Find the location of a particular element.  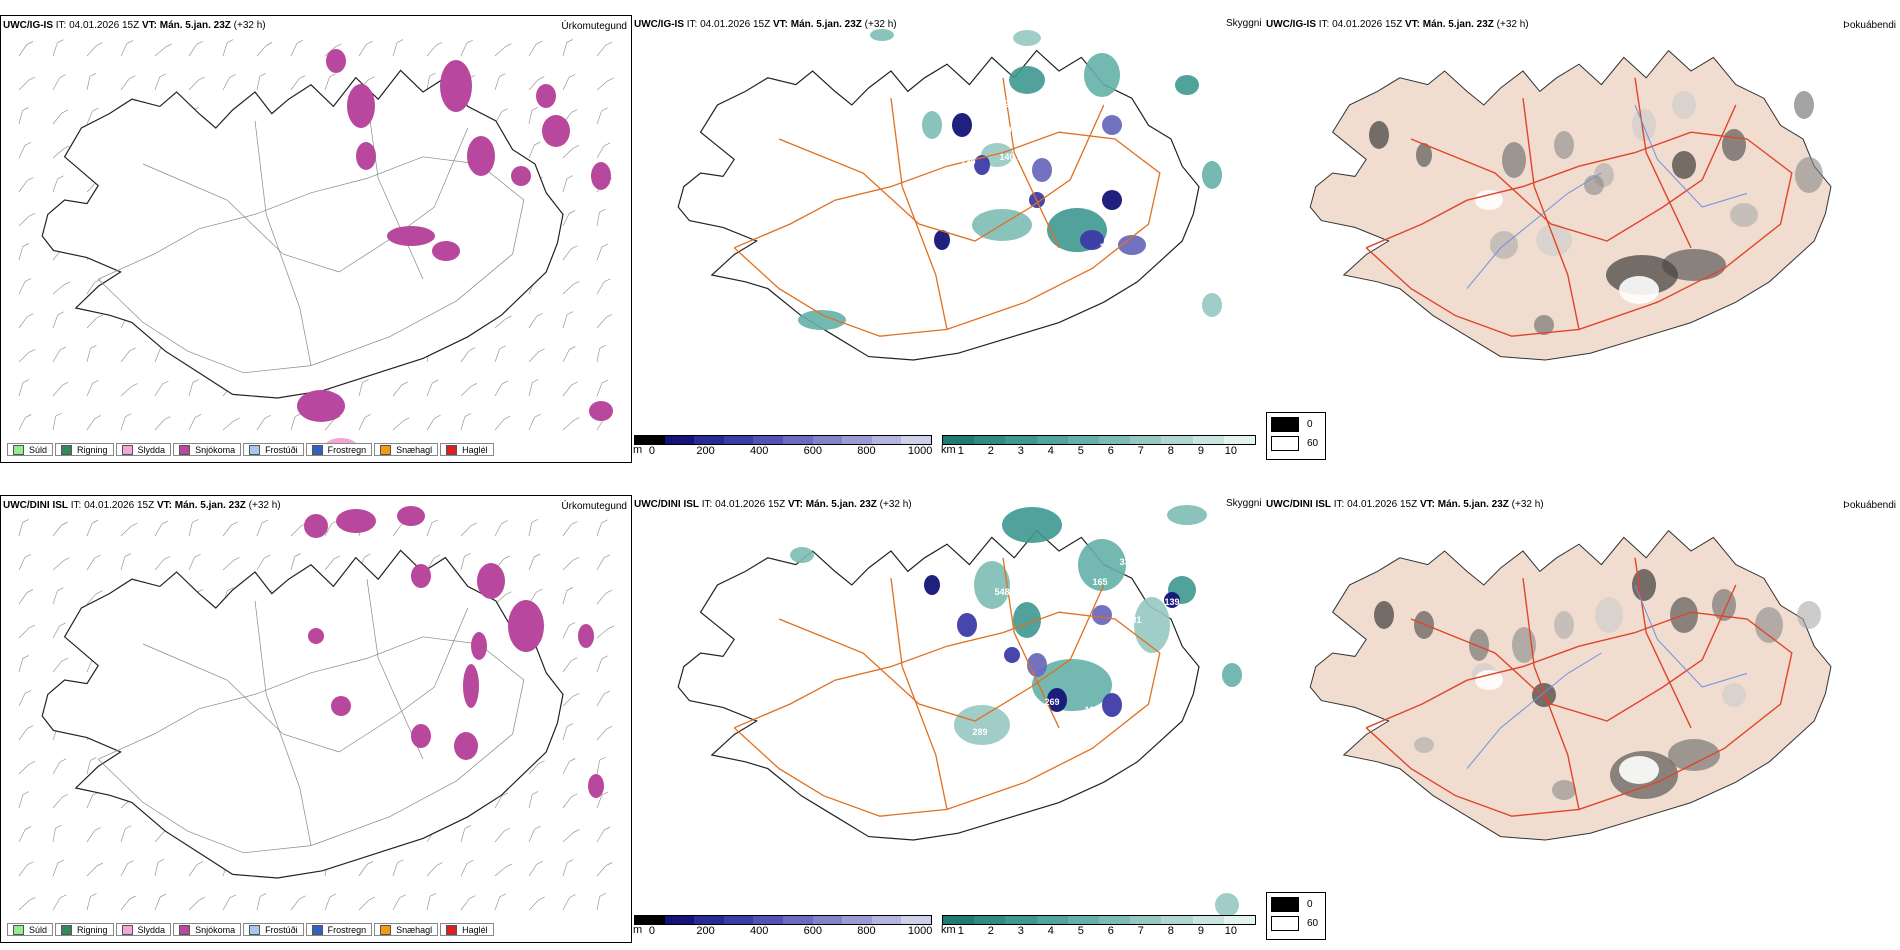

colorbar-cells is located at coordinates (1099, 920).